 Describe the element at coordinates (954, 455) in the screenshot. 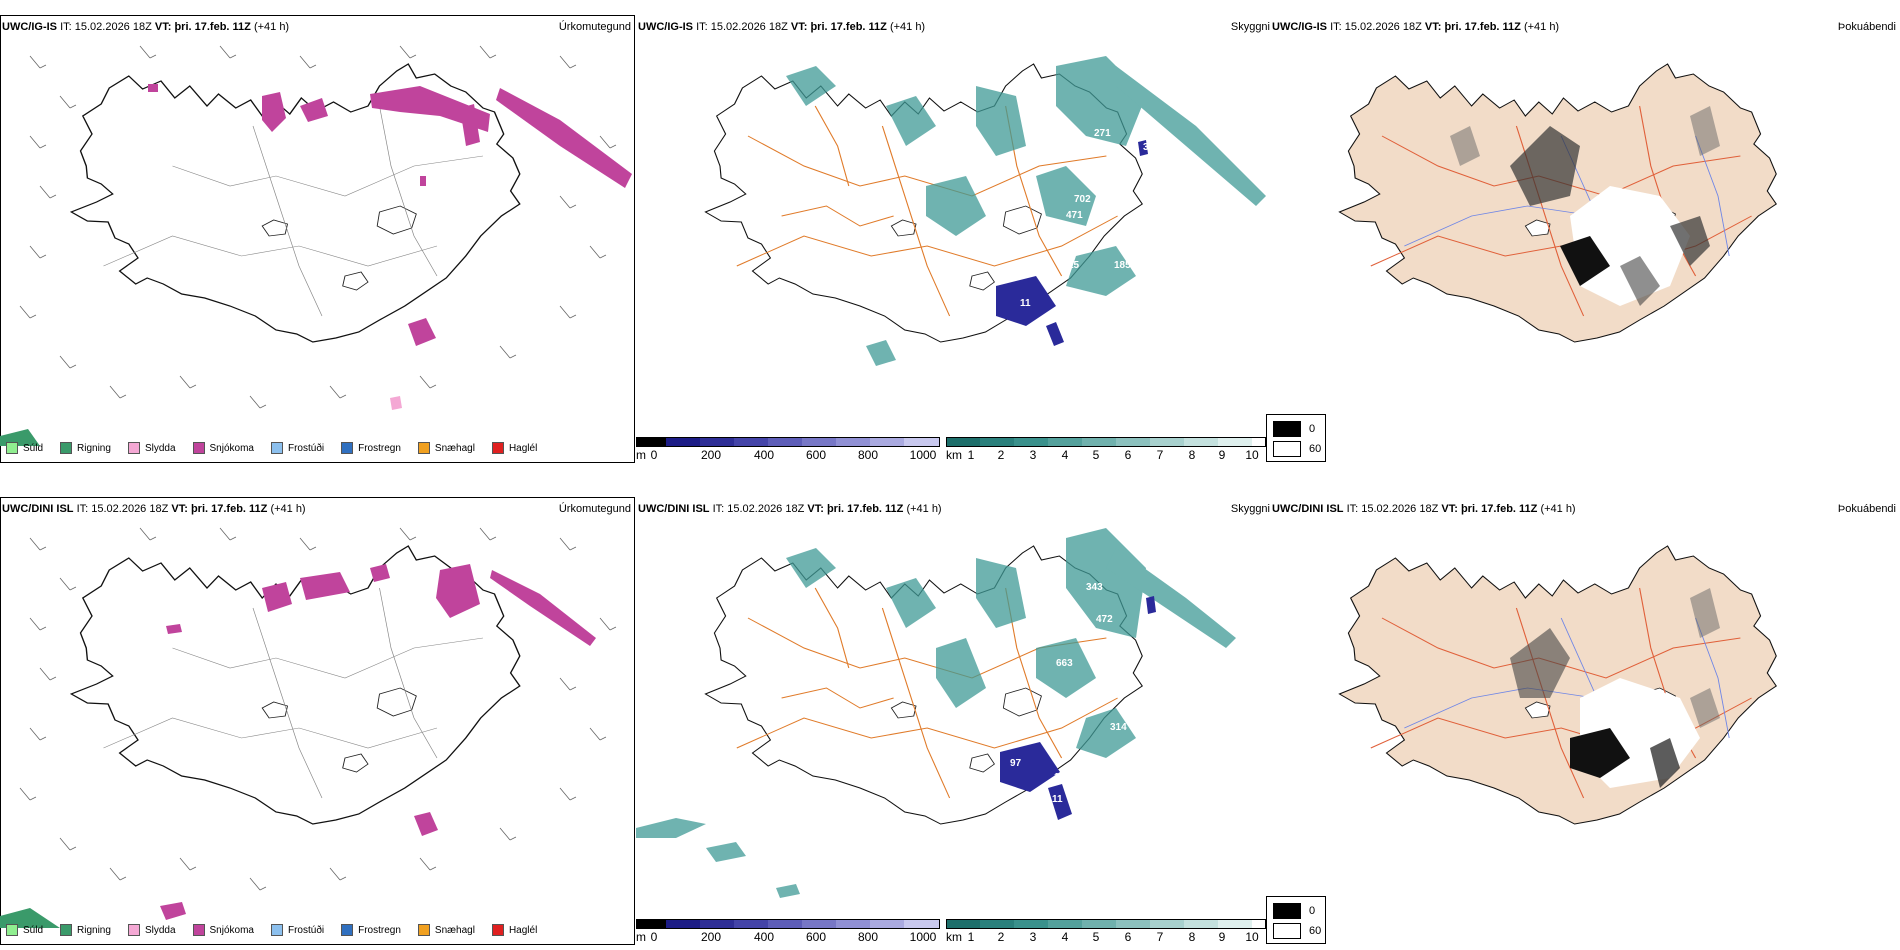

I see `colorbar-unit: km` at that location.